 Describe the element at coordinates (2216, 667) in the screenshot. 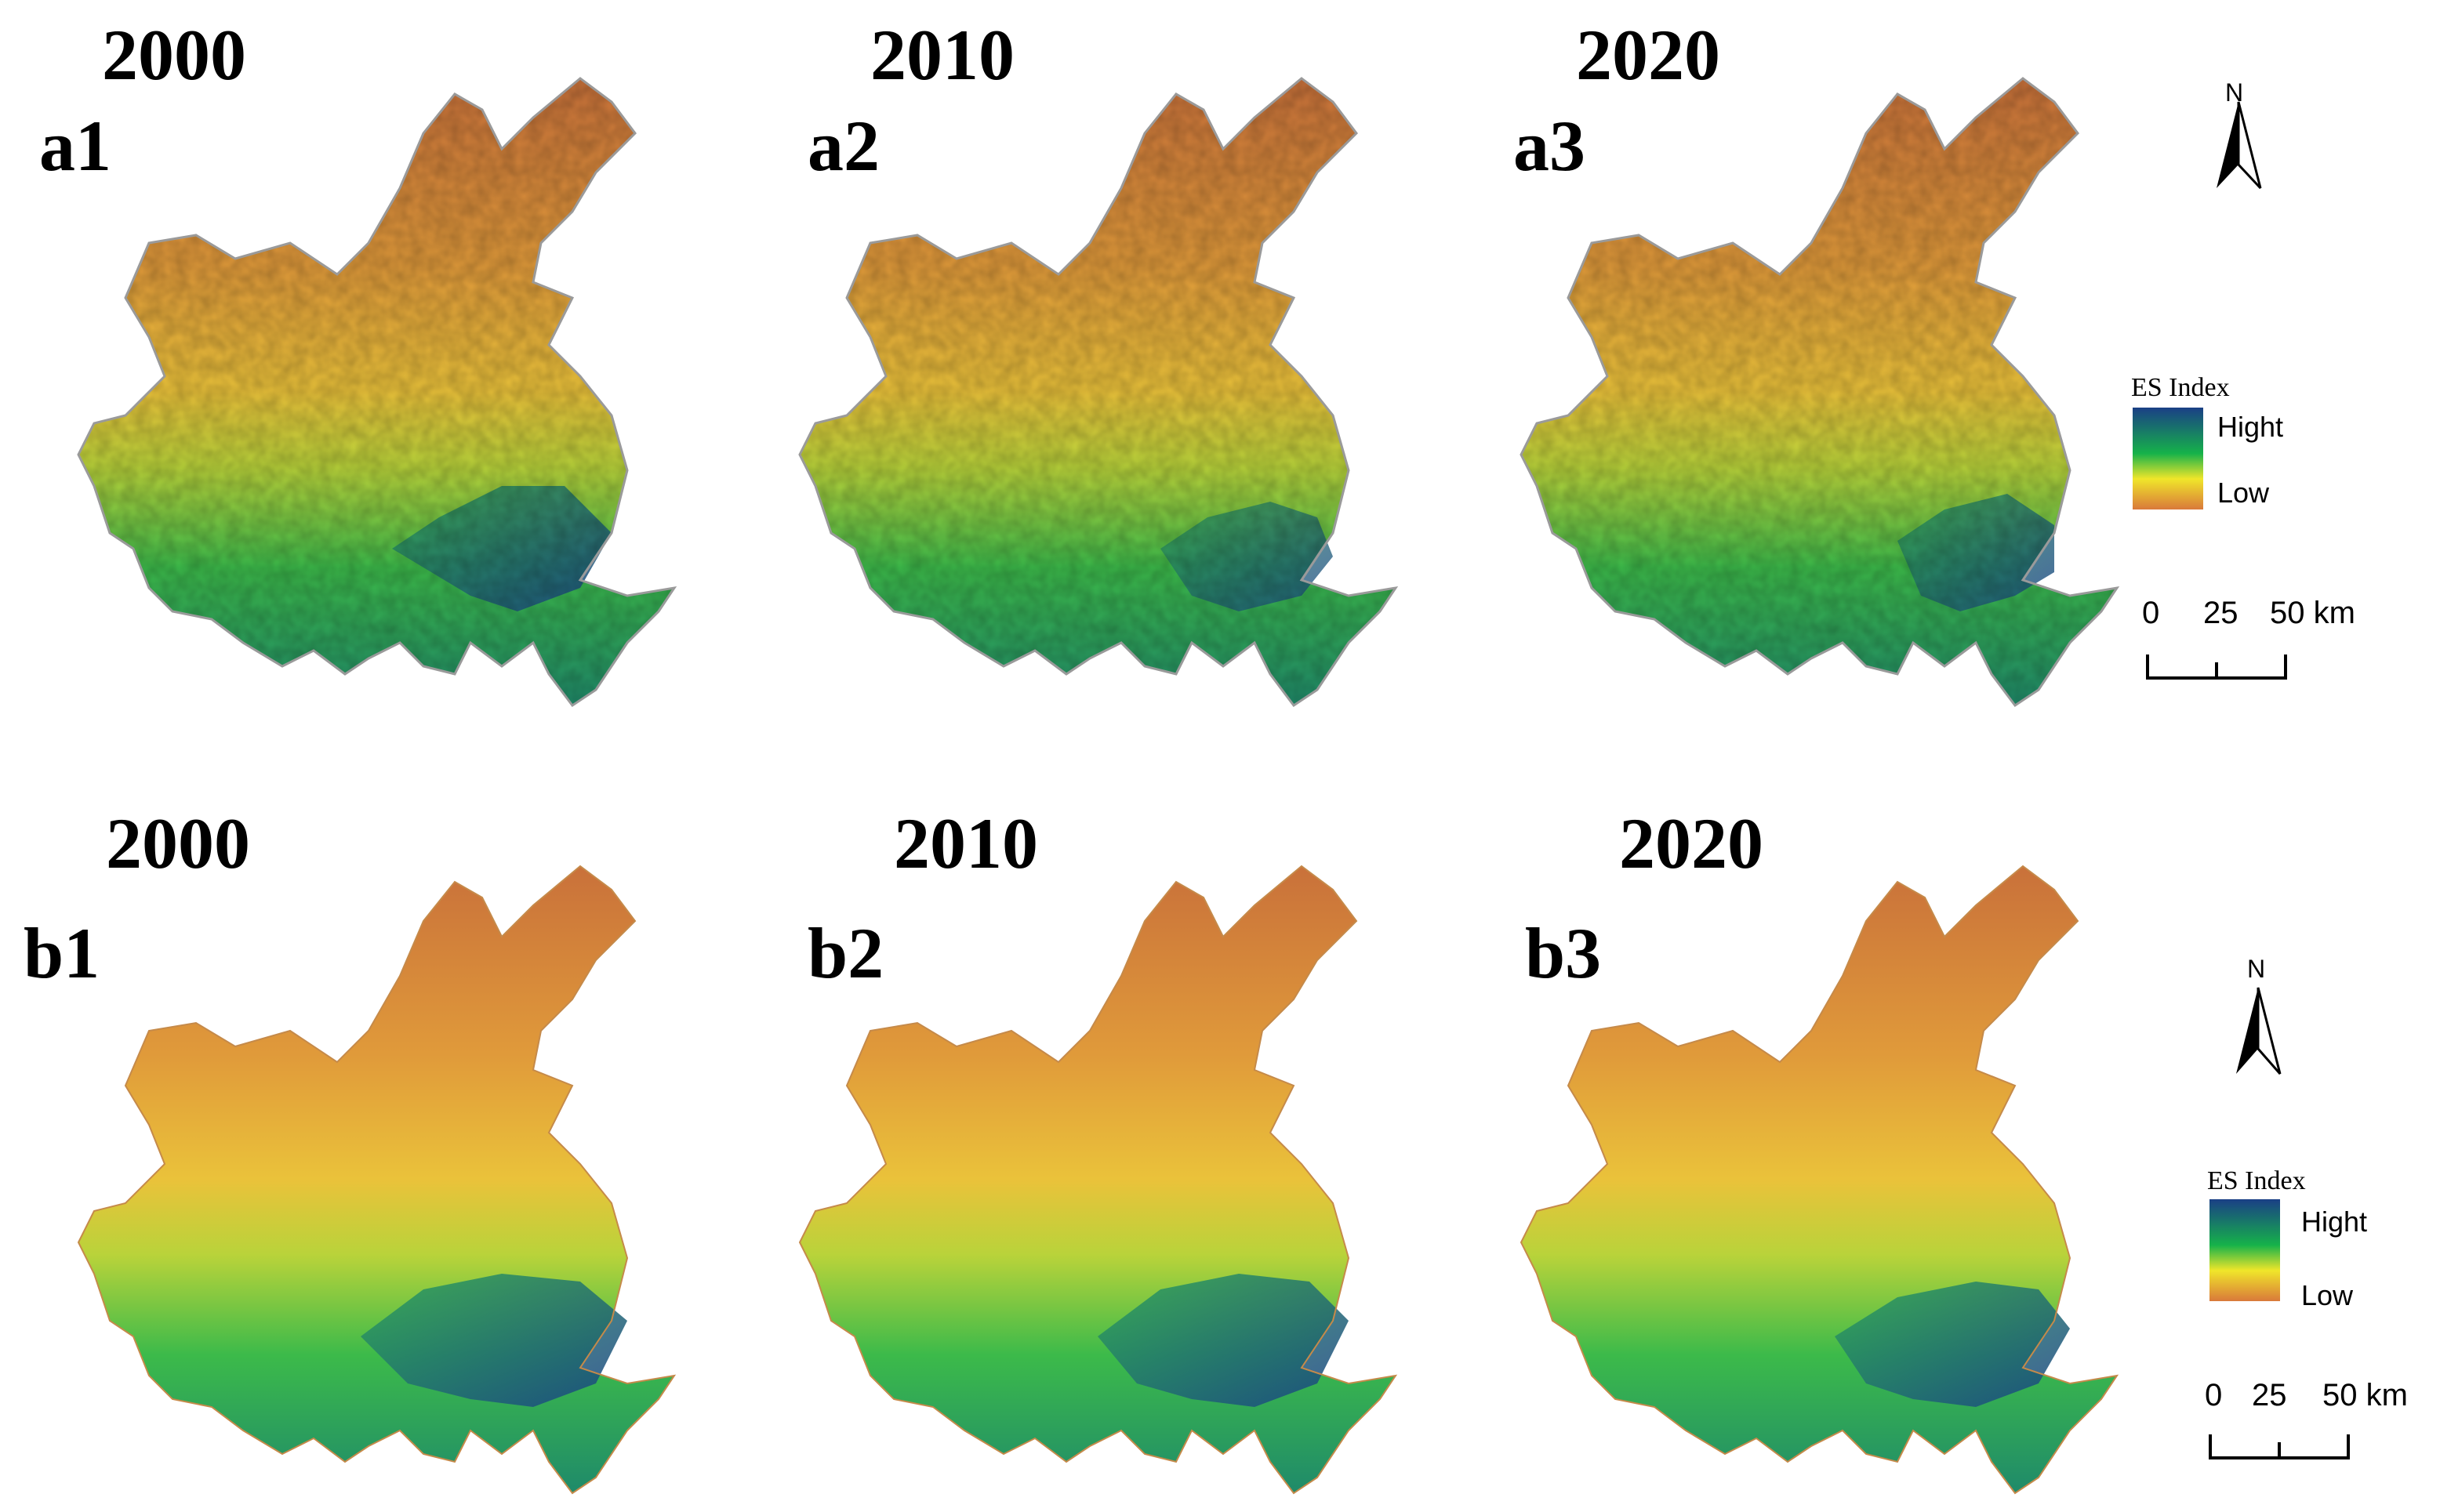

I see `scale-bar-a` at that location.